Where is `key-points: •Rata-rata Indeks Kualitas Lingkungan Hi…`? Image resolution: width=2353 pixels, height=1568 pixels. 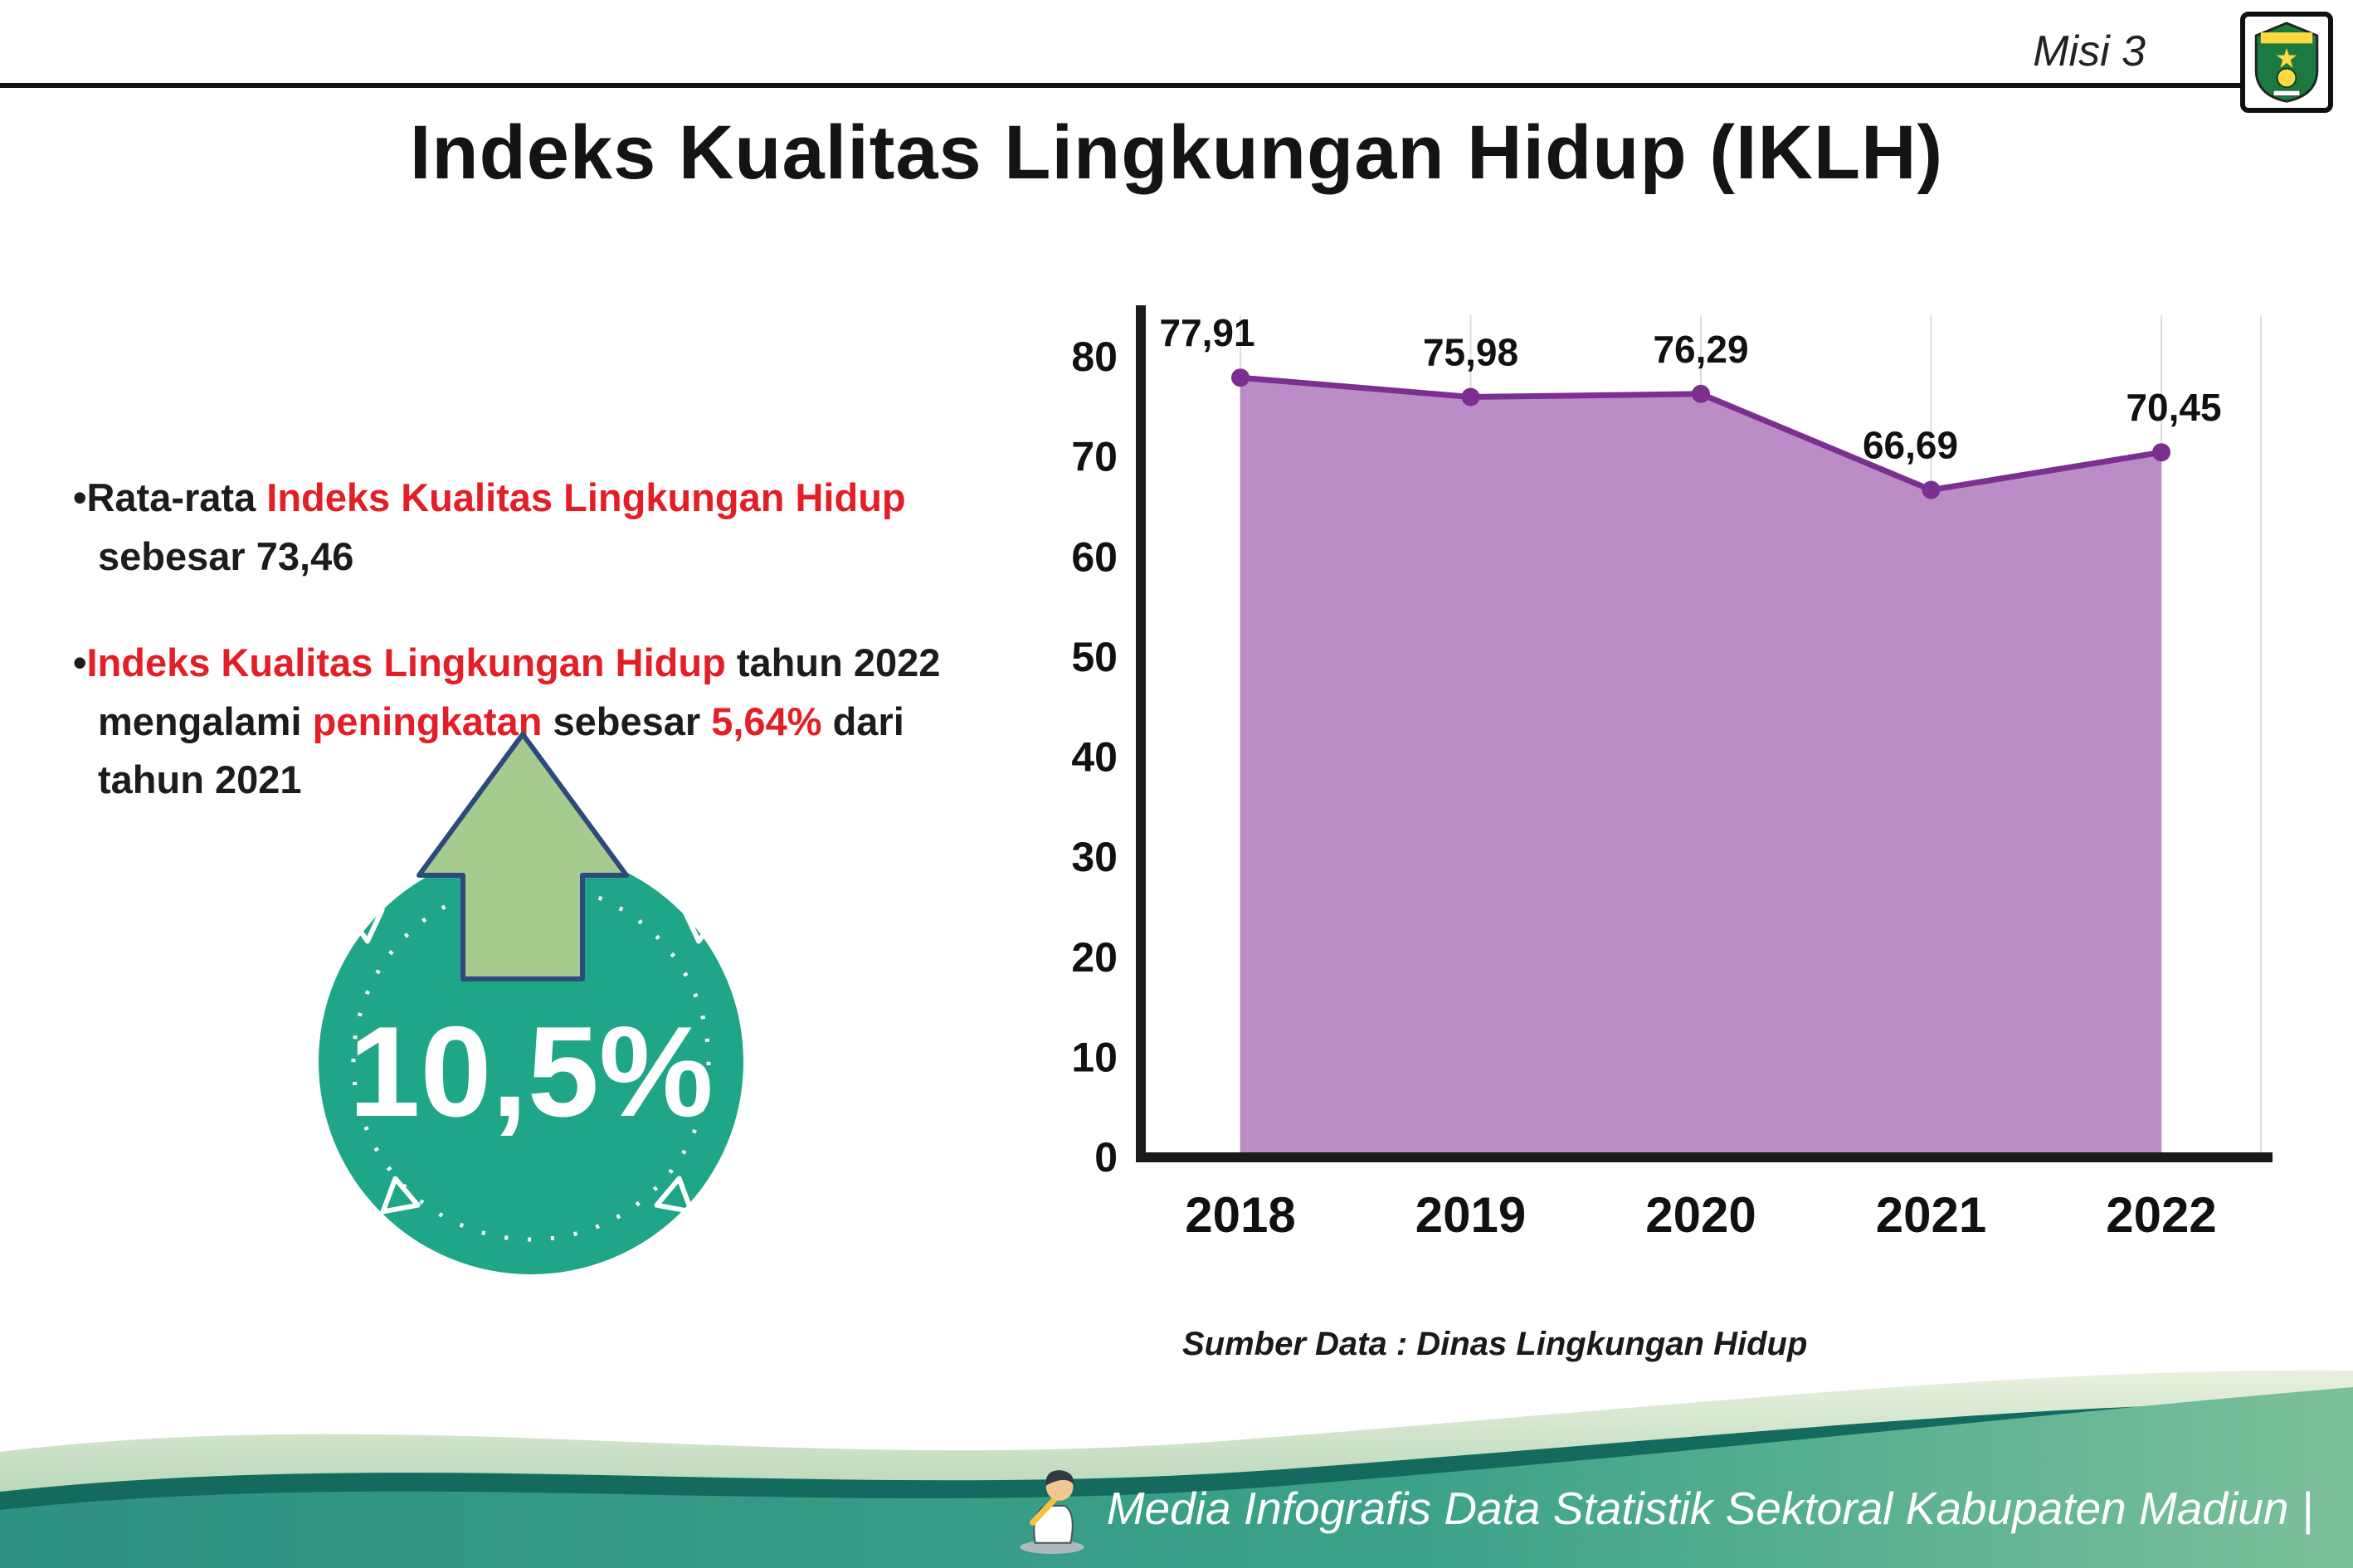
key-points: •Rata-rata Indeks Kualitas Lingkungan Hi… is located at coordinates (542, 639).